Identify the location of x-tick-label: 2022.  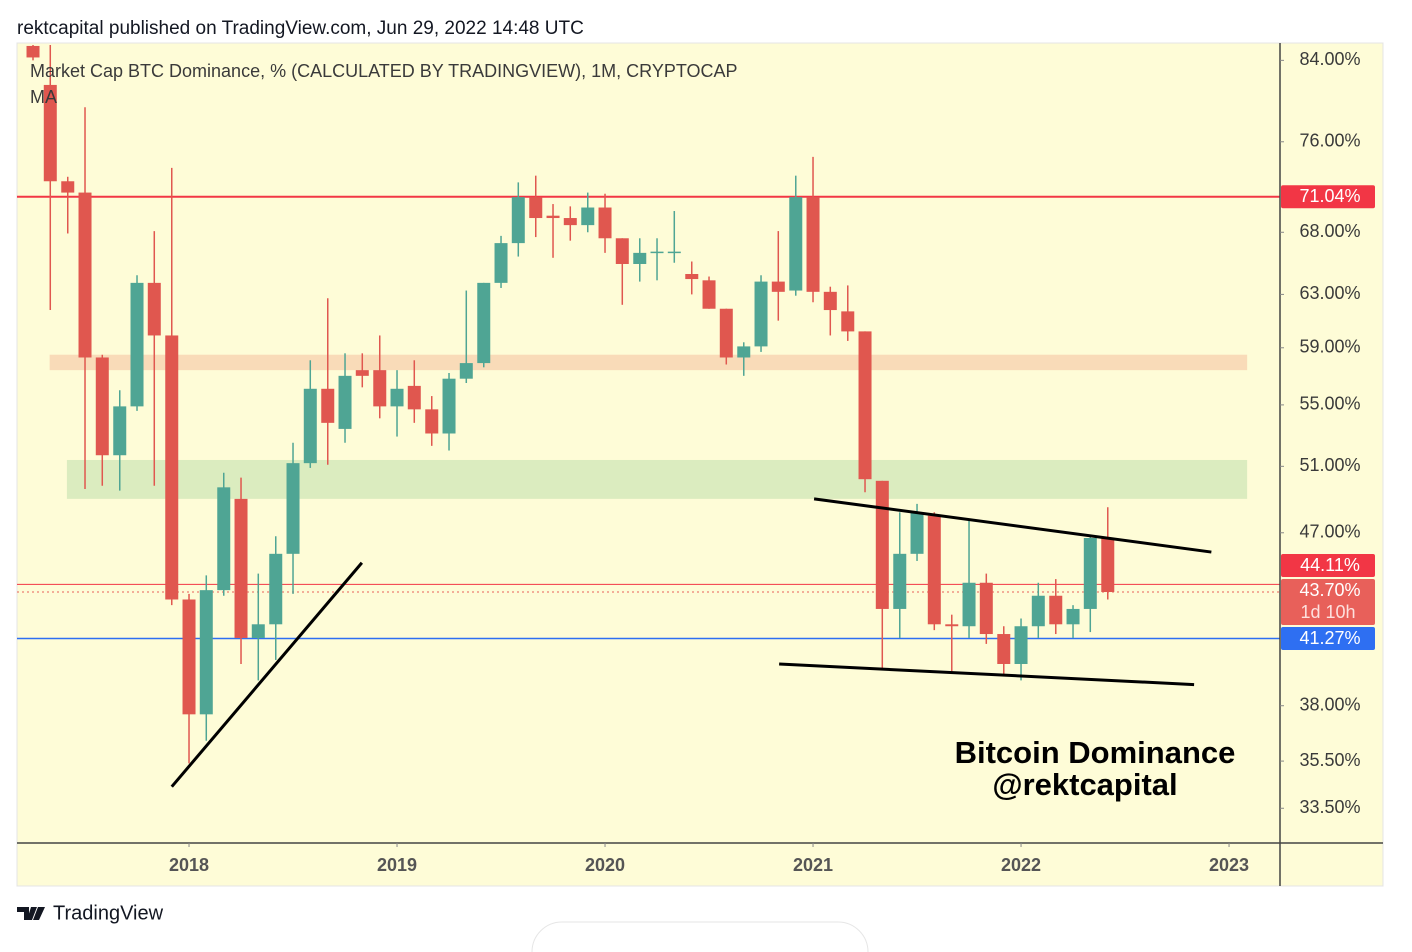
(1021, 865).